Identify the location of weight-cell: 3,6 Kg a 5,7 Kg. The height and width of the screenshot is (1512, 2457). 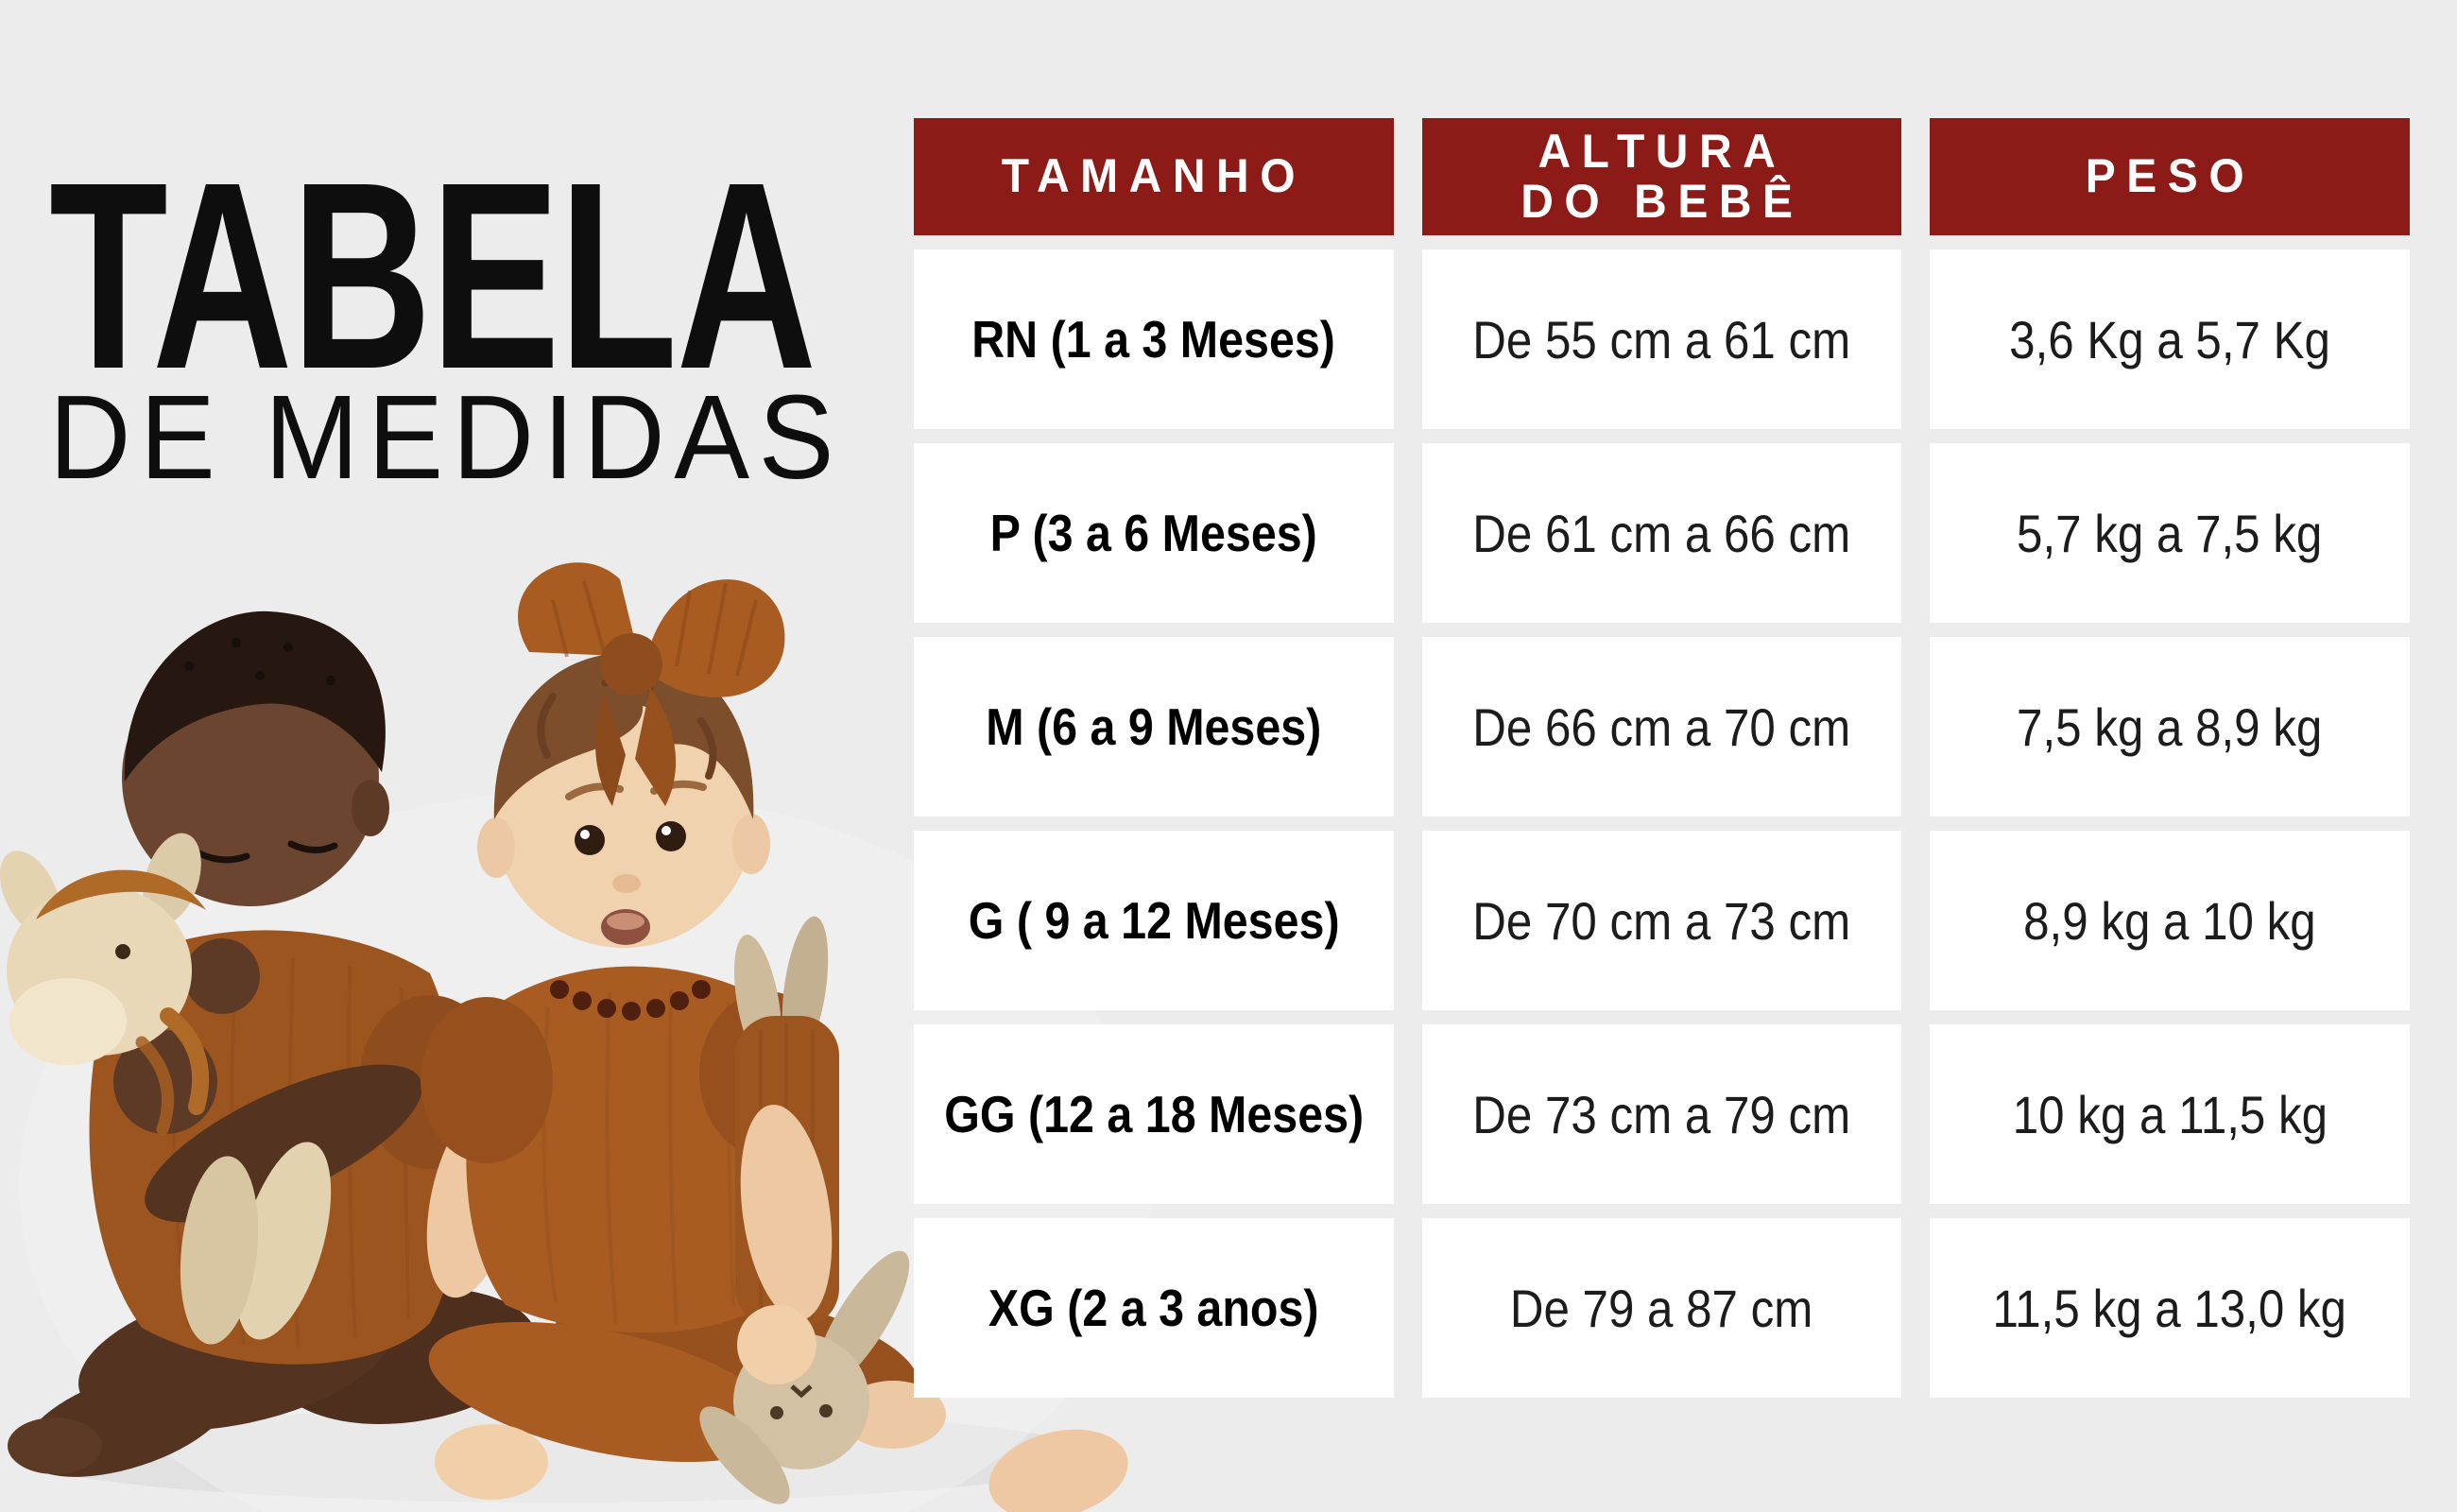
(2170, 339).